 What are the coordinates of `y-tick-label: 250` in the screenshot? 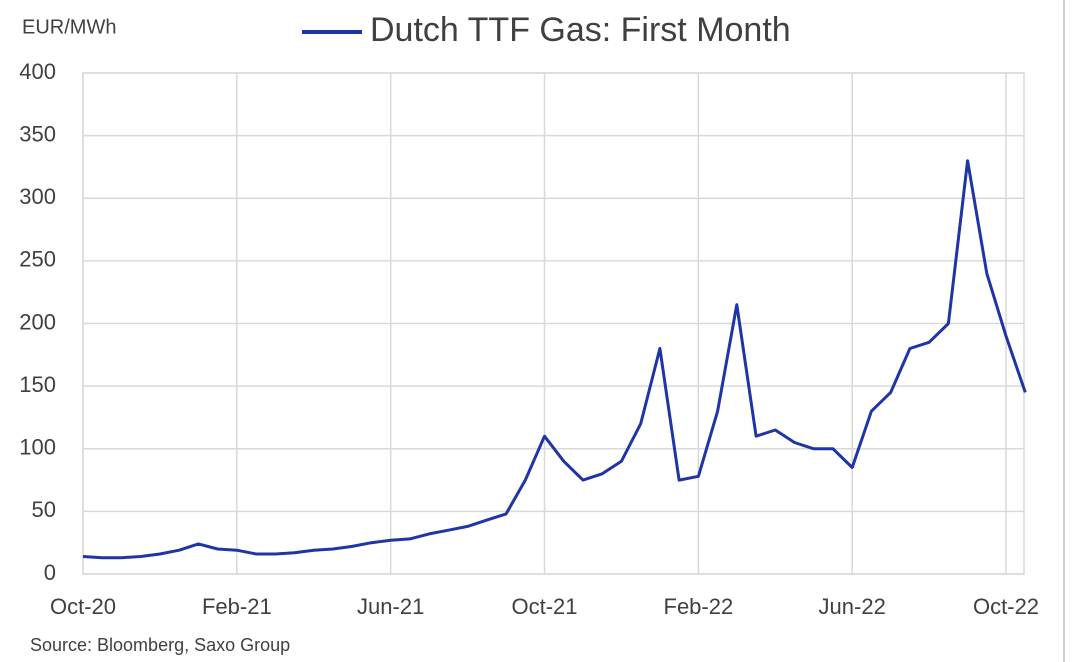 It's located at (37, 259).